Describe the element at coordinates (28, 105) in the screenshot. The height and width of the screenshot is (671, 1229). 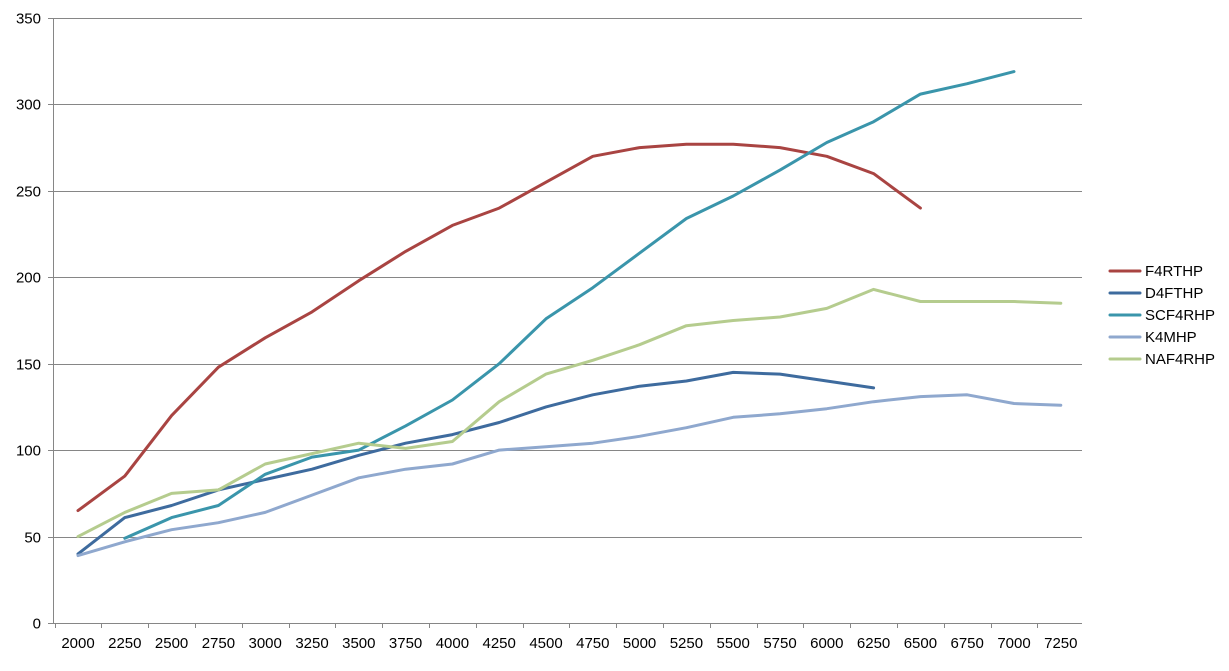
I see `y-tick-label: 300` at that location.